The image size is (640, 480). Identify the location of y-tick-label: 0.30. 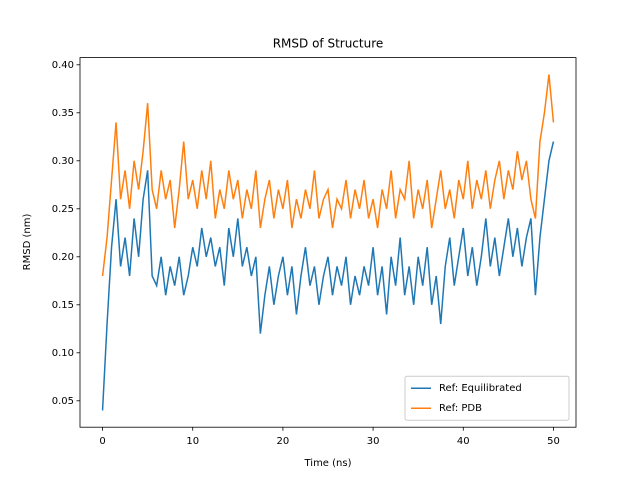
(63, 161).